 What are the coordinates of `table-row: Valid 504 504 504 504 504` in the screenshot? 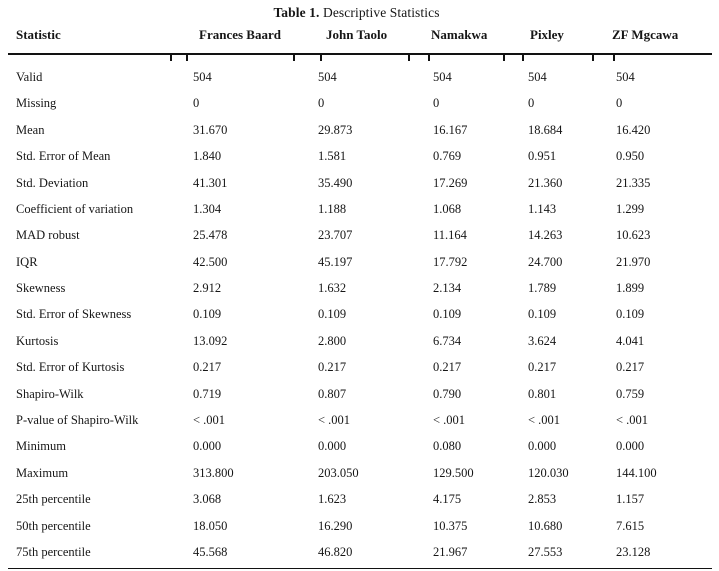 It's located at (364, 77).